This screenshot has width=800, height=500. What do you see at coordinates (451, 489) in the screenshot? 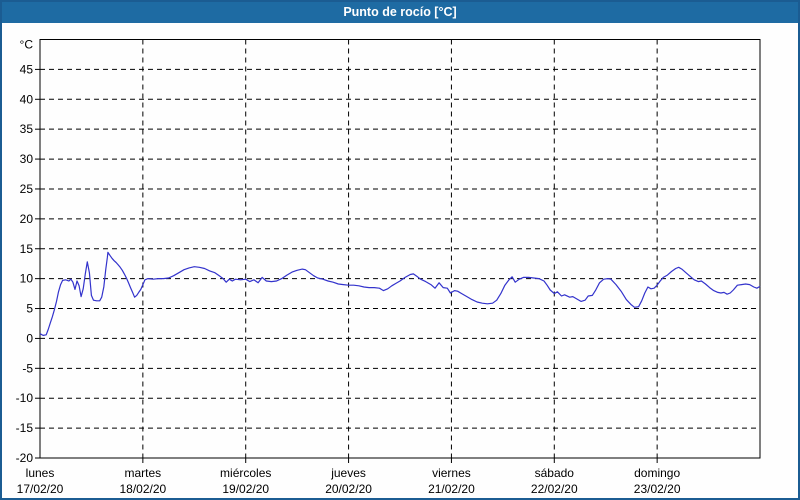
I see `x-date-label: 21/02/20` at bounding box center [451, 489].